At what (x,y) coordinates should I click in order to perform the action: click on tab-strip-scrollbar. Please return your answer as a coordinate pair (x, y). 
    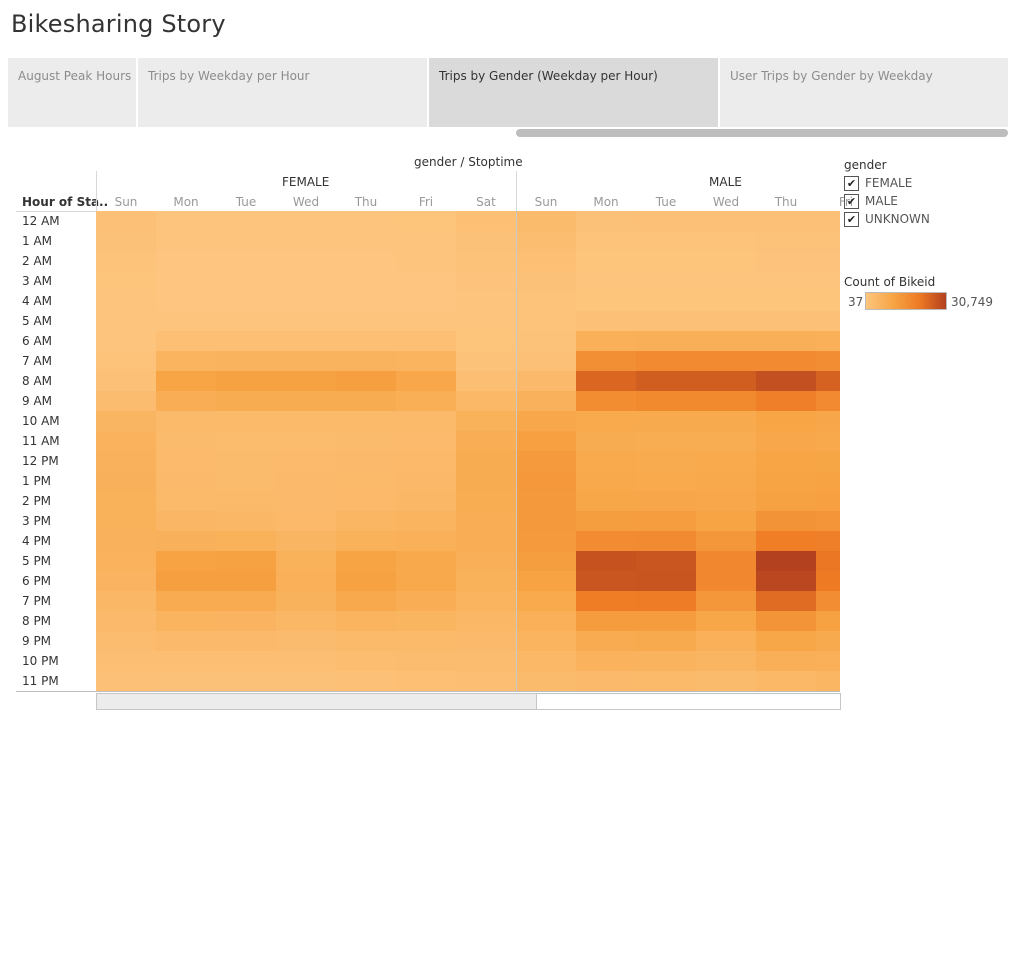
    Looking at the image, I should click on (762, 133).